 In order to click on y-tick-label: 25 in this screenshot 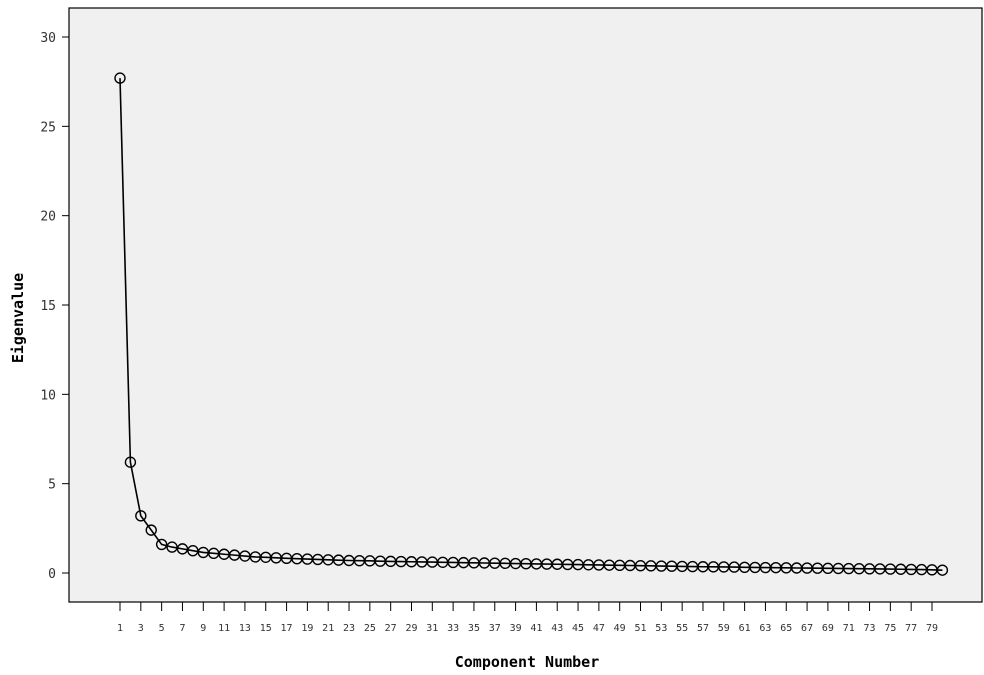, I will do `click(48, 127)`.